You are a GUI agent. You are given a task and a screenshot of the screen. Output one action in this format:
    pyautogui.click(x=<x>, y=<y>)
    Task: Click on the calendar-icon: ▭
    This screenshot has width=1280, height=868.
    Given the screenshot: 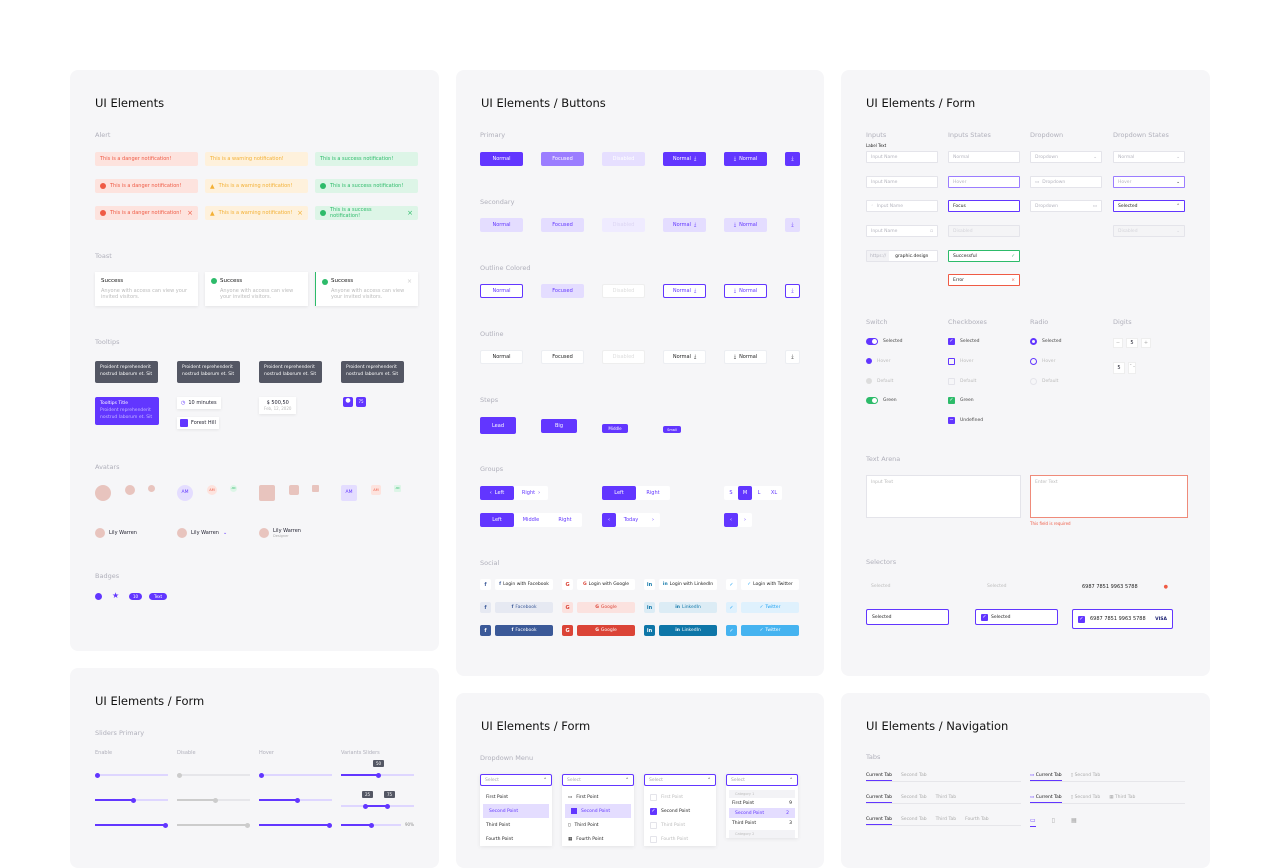 What is the action you would take?
    pyautogui.click(x=1033, y=822)
    